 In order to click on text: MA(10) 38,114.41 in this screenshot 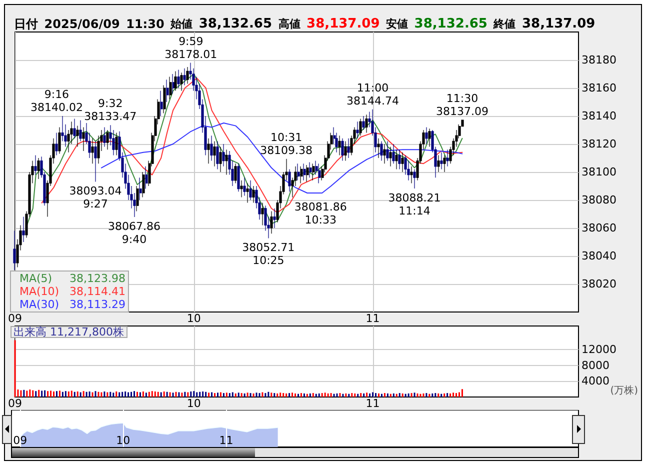, I will do `click(73, 291)`.